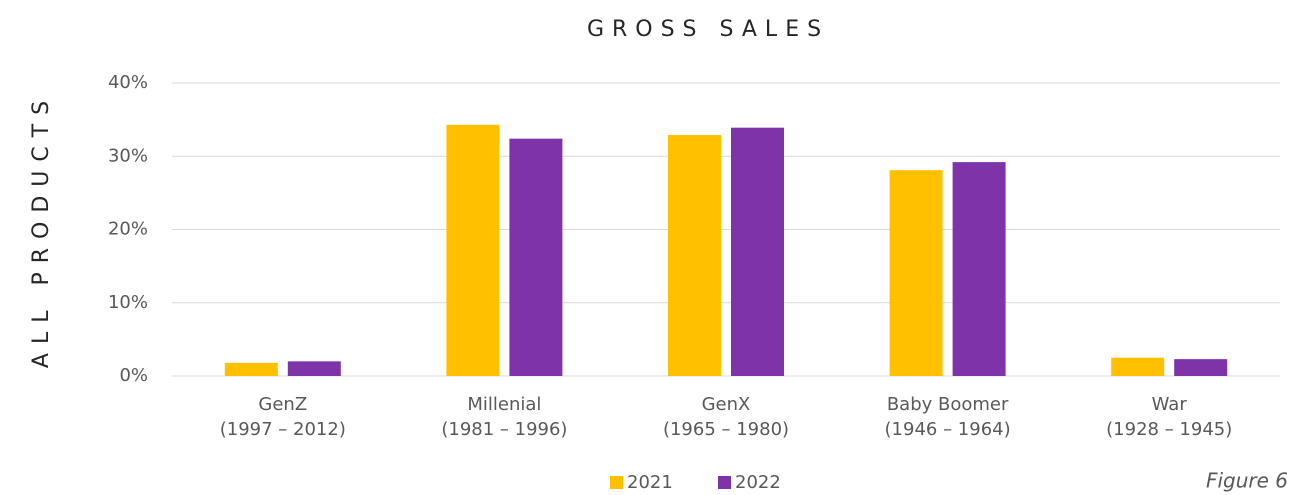 This screenshot has width=1290, height=495. What do you see at coordinates (726, 404) in the screenshot?
I see `x-tick-label: GenX` at bounding box center [726, 404].